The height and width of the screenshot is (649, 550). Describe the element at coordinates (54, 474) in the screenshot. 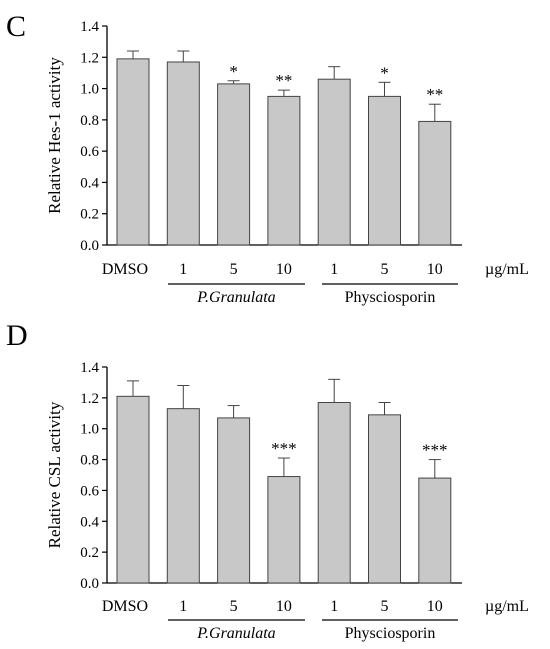

I see `y-axis-title: Relative CSL activity` at that location.